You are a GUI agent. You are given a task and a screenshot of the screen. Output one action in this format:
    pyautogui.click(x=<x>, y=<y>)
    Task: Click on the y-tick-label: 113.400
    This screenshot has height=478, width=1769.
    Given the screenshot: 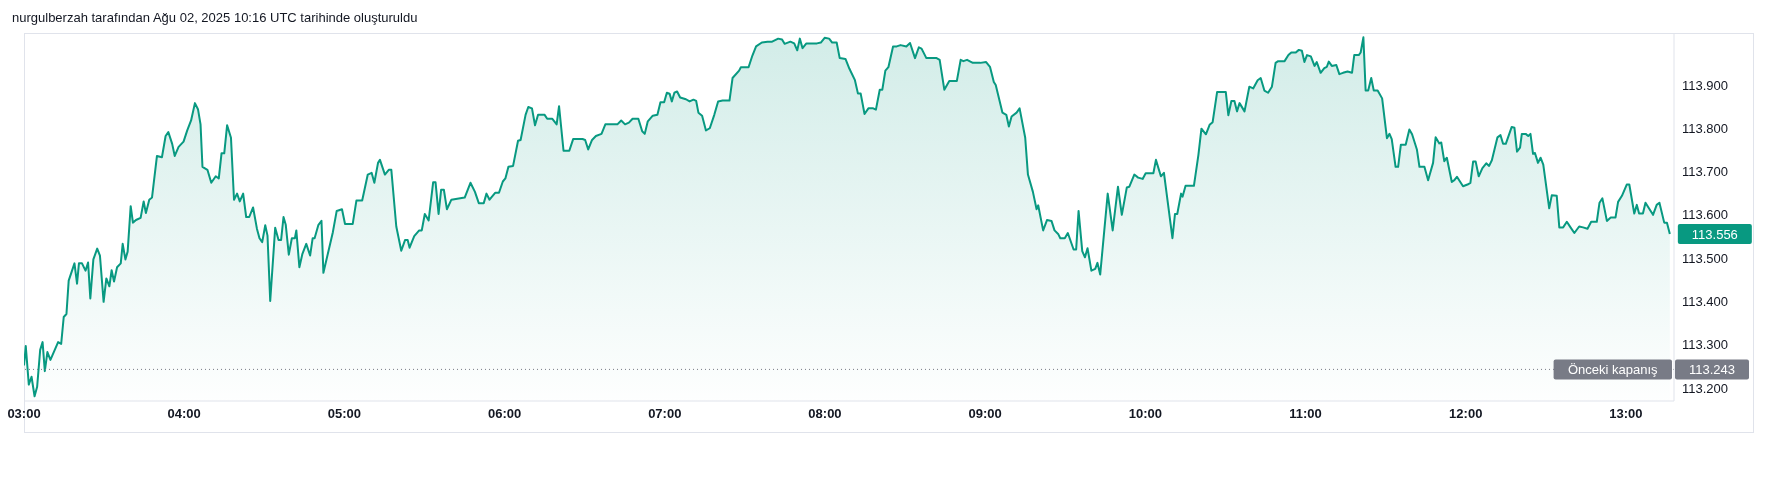 What is the action you would take?
    pyautogui.click(x=1705, y=302)
    